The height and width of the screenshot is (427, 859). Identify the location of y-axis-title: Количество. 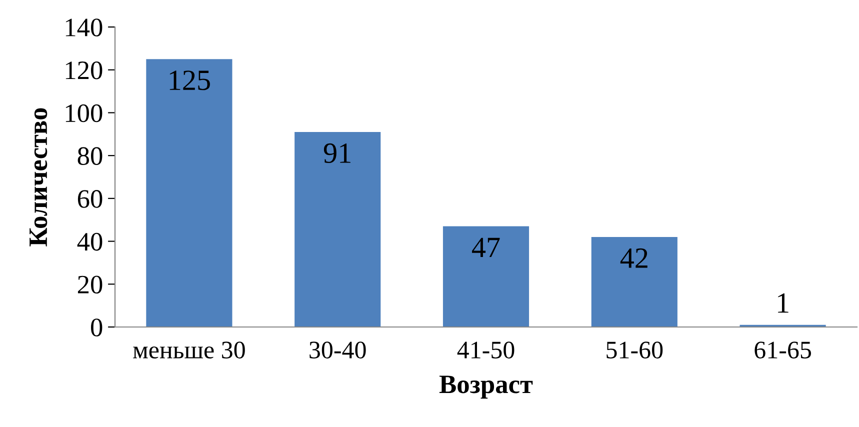
(39, 177).